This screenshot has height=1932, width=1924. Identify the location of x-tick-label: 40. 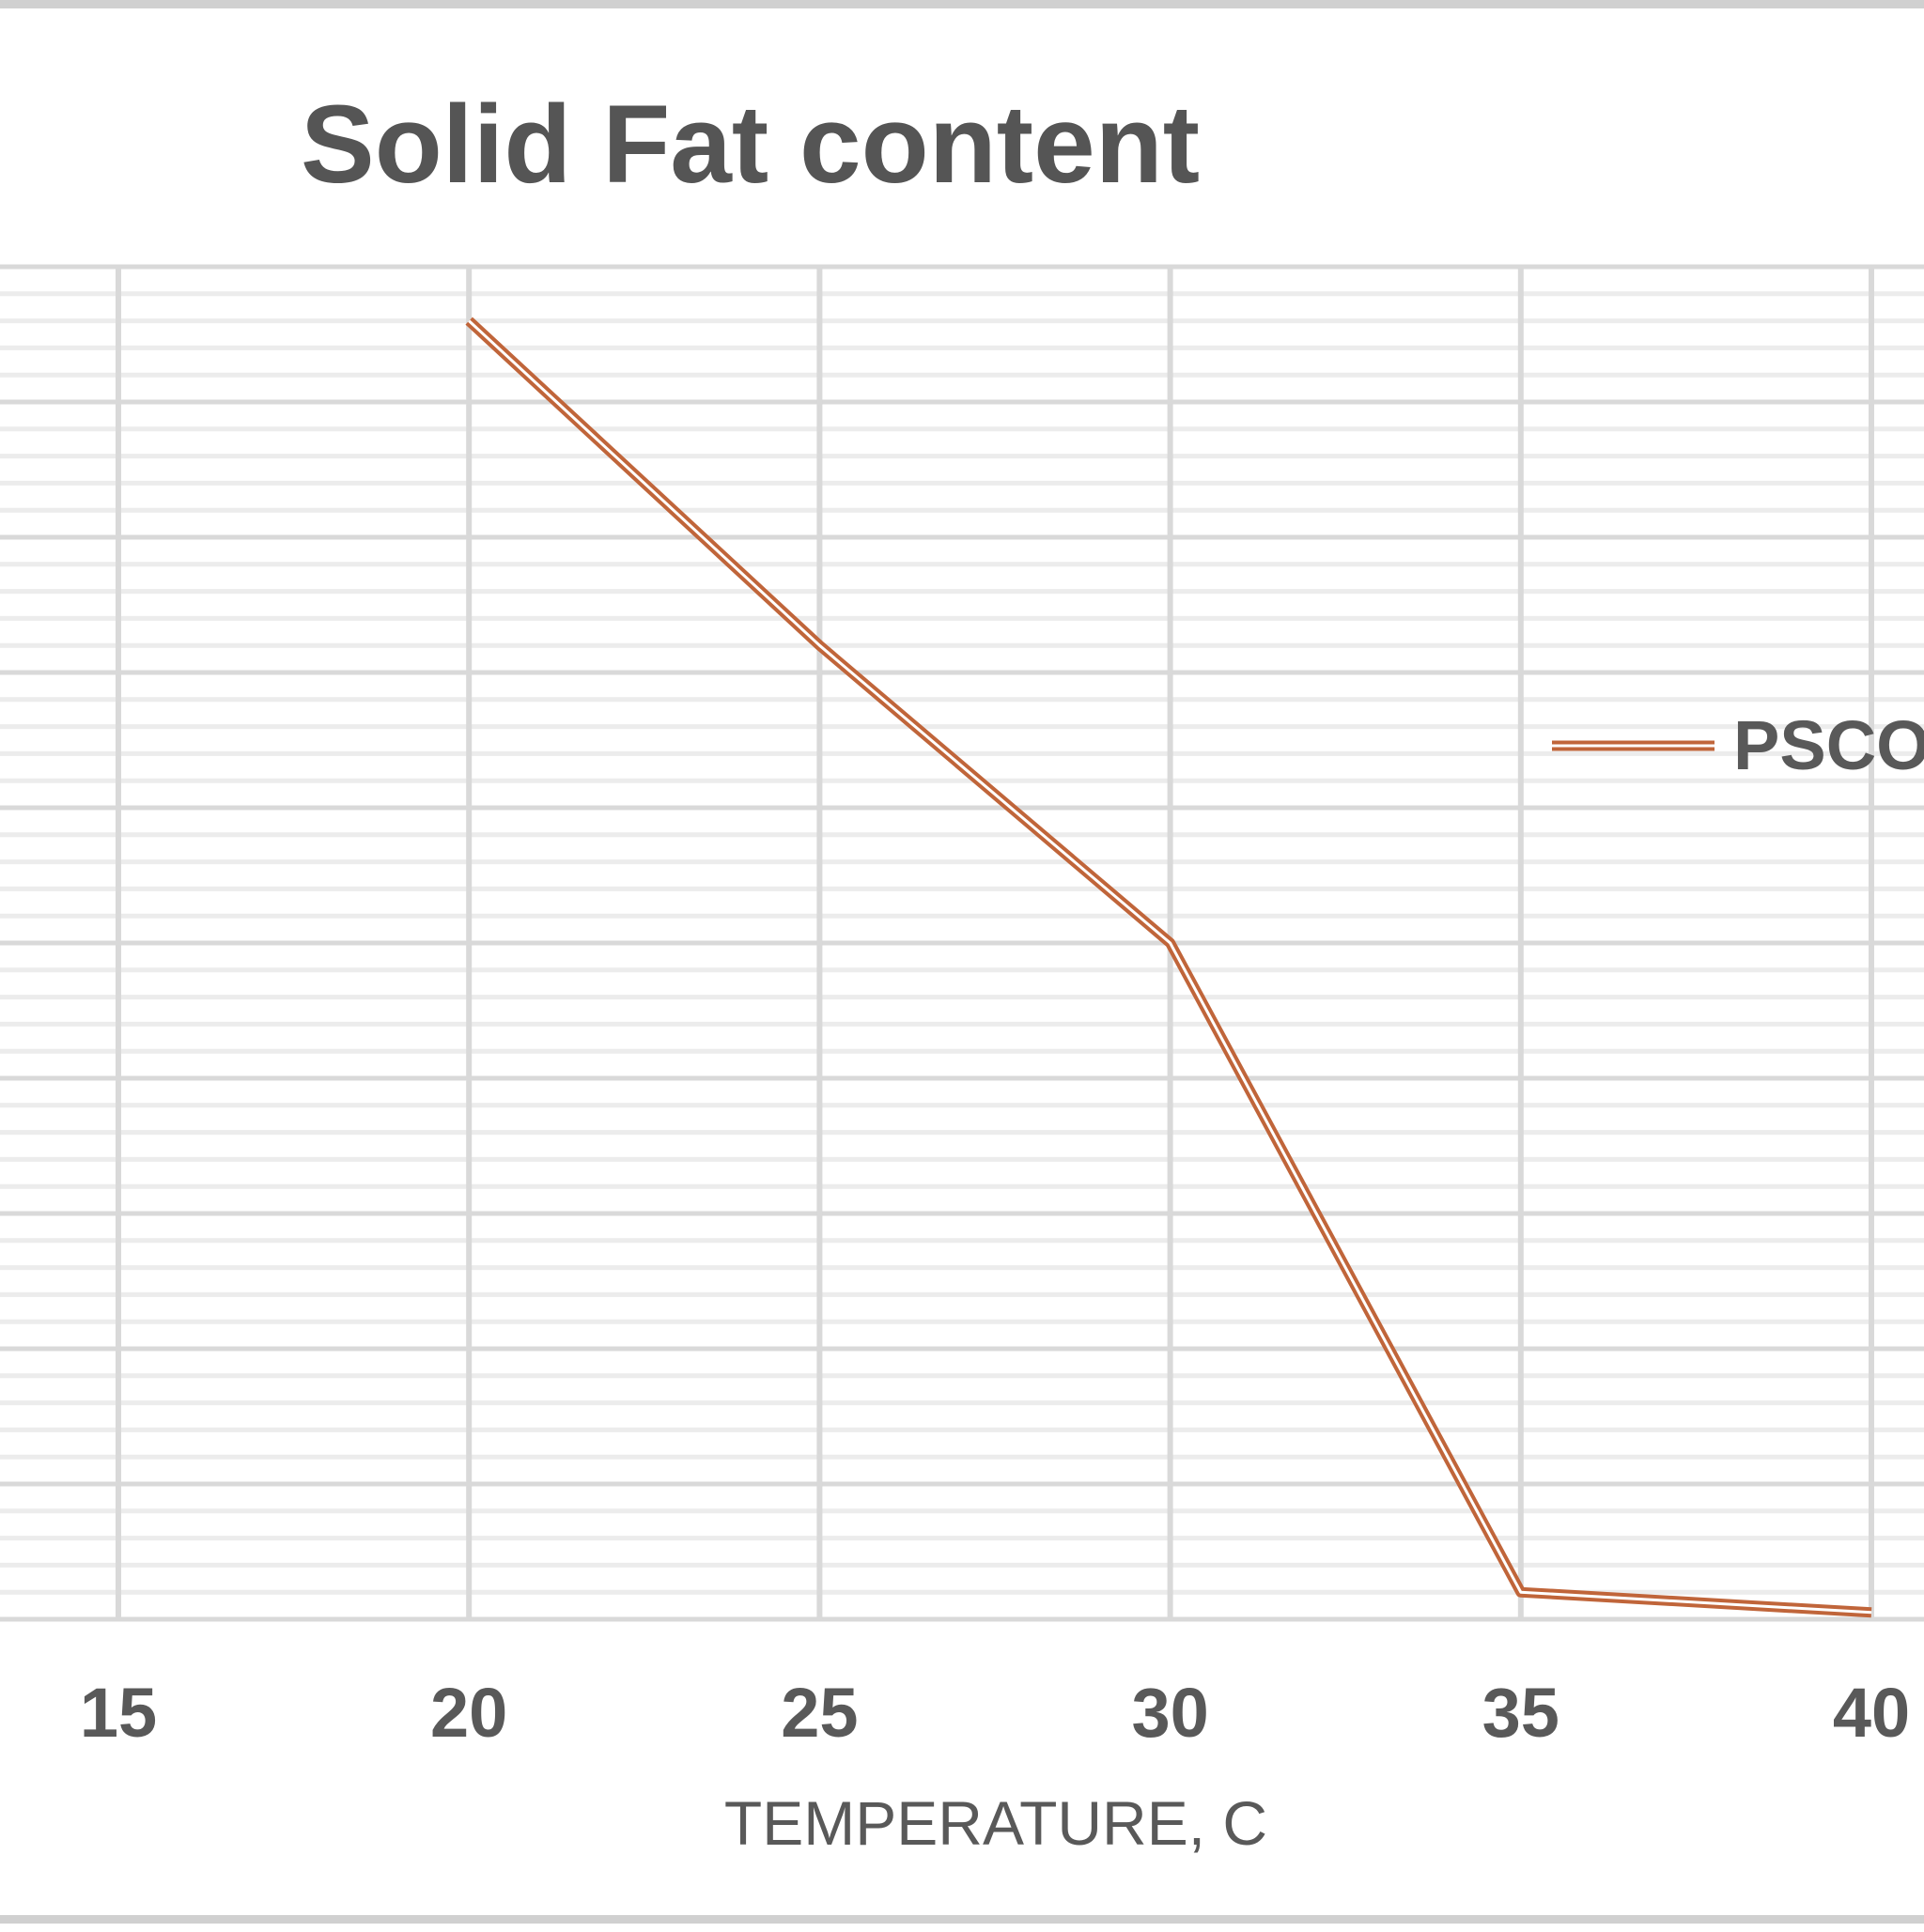
(1872, 1713).